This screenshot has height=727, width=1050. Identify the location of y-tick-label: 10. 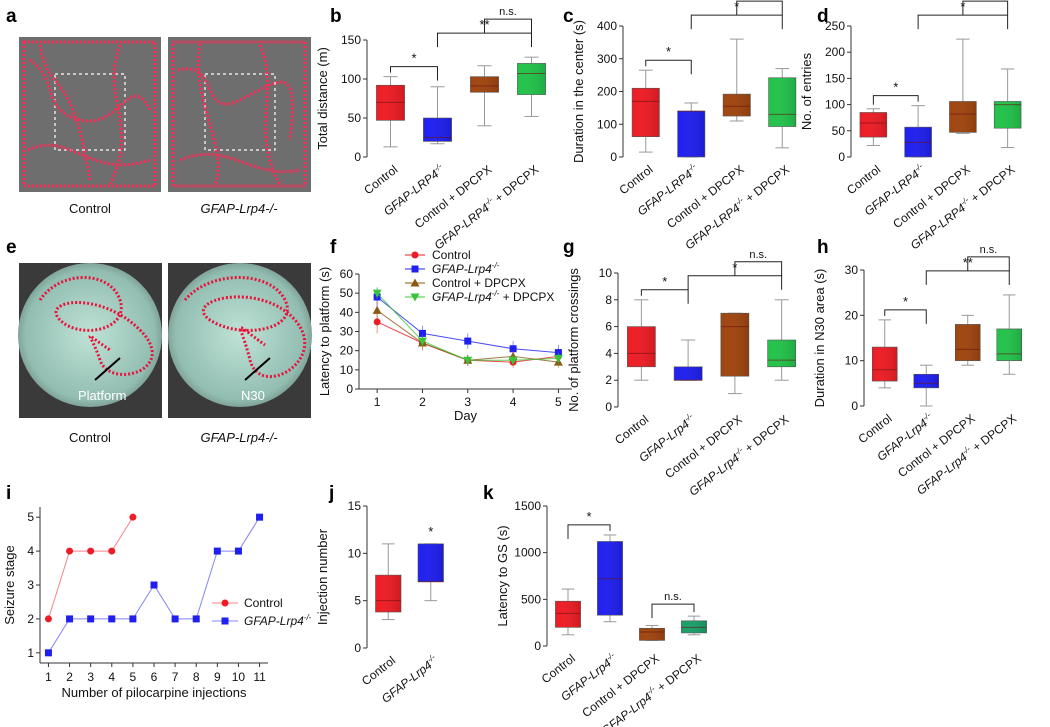
(606, 273).